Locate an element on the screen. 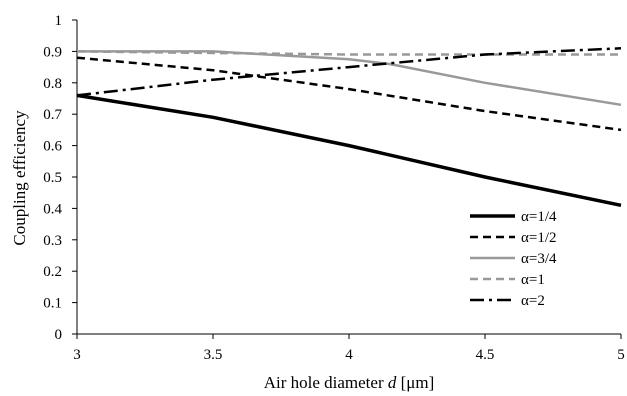  y-tick-label: 0.3 is located at coordinates (52, 241).